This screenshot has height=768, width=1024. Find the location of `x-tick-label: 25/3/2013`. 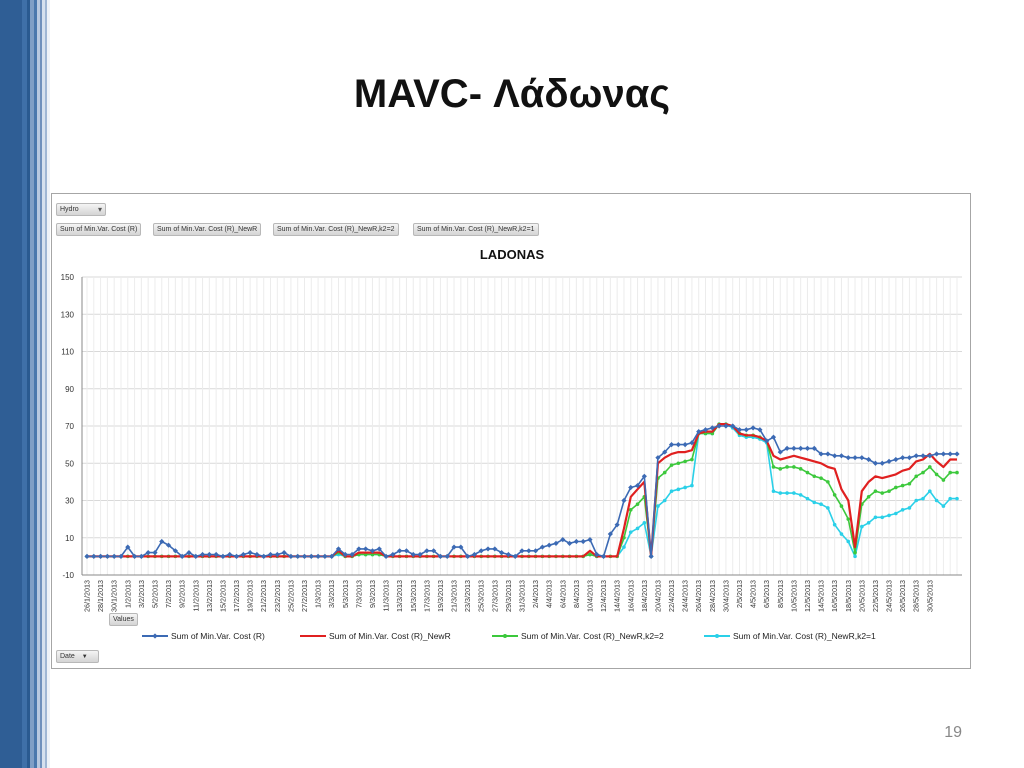

x-tick-label: 25/3/2013 is located at coordinates (481, 596).